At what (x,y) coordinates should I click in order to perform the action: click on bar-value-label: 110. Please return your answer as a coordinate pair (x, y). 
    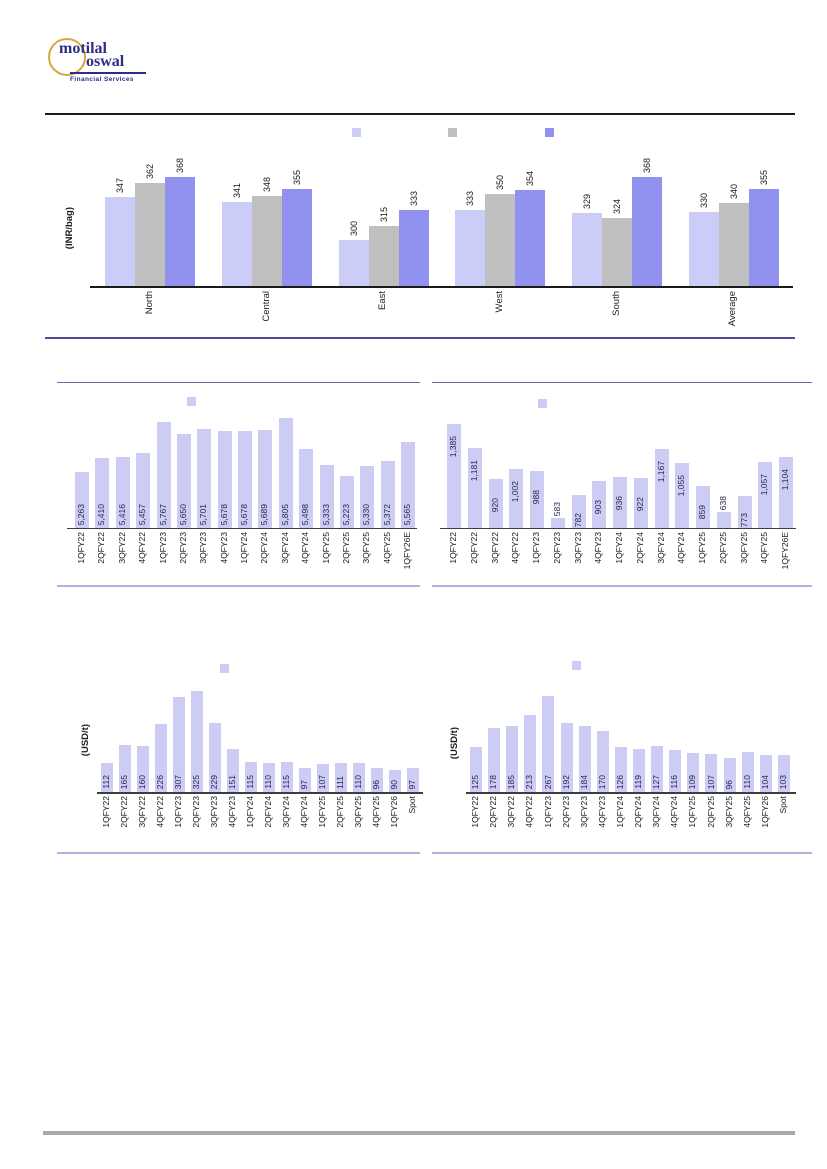
    Looking at the image, I should click on (746, 782).